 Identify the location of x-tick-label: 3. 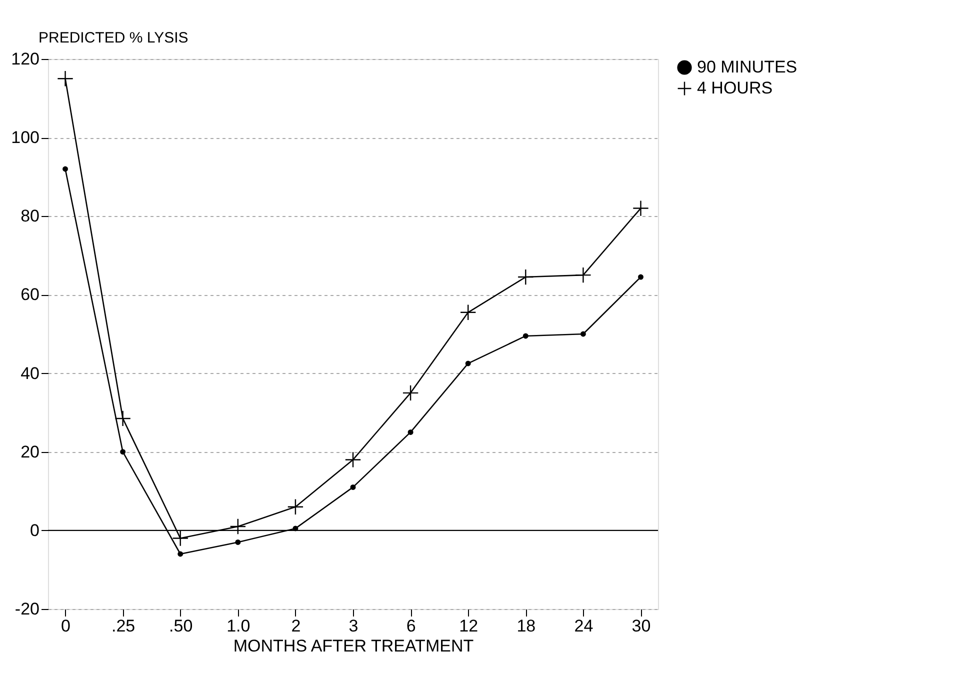
(353, 626).